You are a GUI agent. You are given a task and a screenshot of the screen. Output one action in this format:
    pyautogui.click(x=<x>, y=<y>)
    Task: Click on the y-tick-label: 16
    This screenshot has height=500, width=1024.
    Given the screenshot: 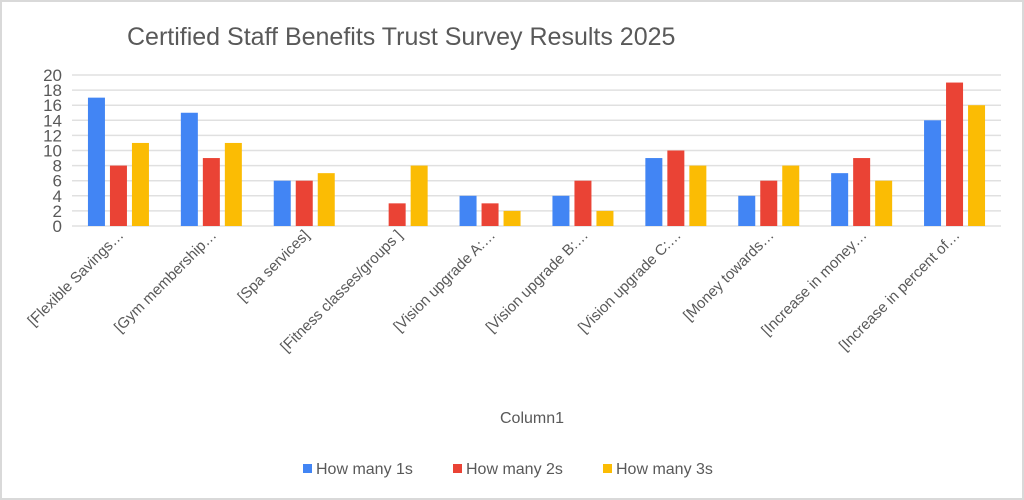 What is the action you would take?
    pyautogui.click(x=52, y=105)
    